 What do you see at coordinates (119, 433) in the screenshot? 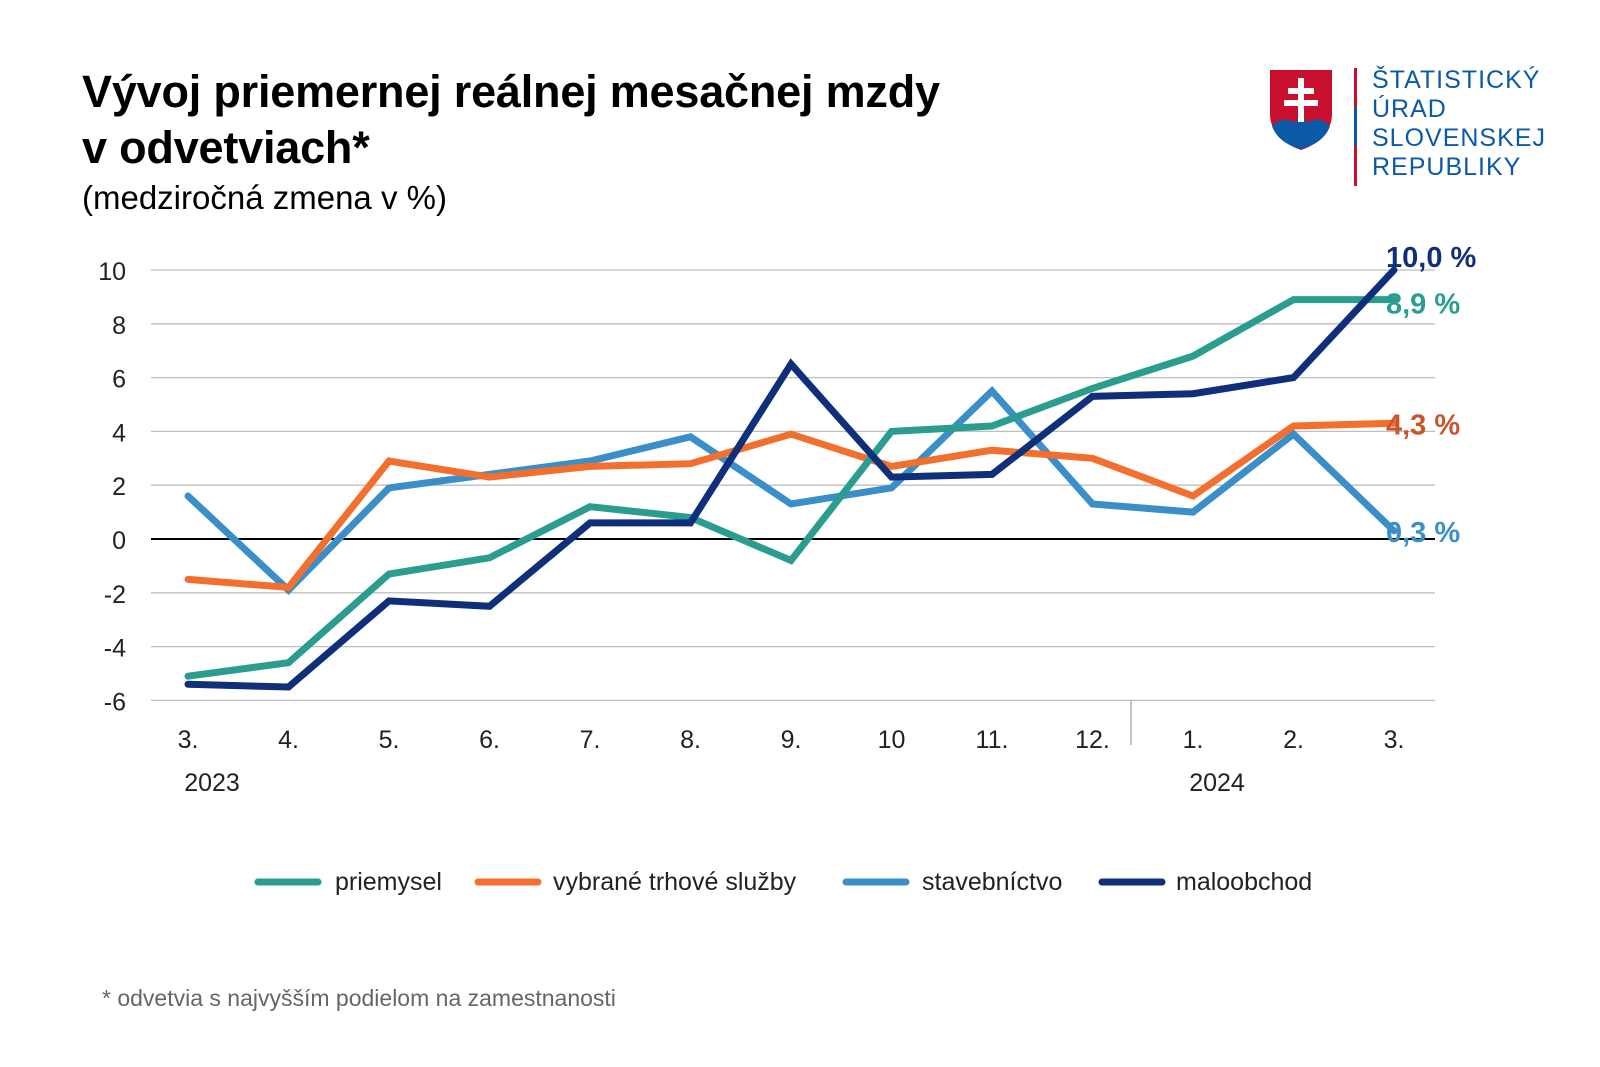
I see `y-tick-label: 4` at bounding box center [119, 433].